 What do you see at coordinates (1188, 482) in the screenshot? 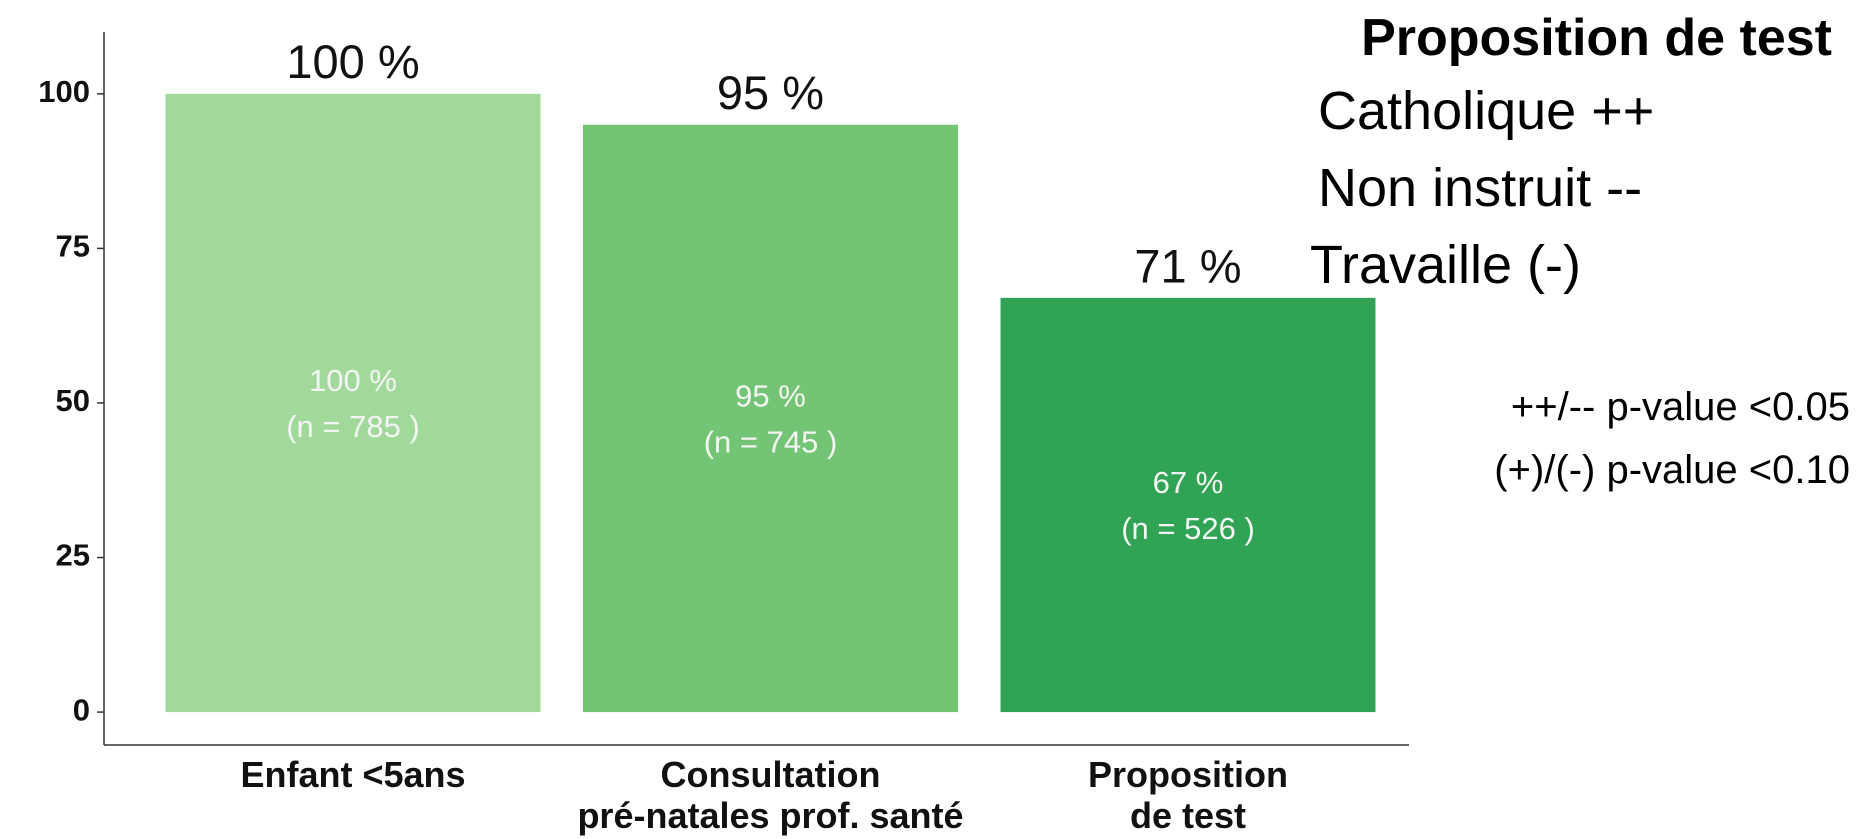
I see `bar-value-label: 67 %` at bounding box center [1188, 482].